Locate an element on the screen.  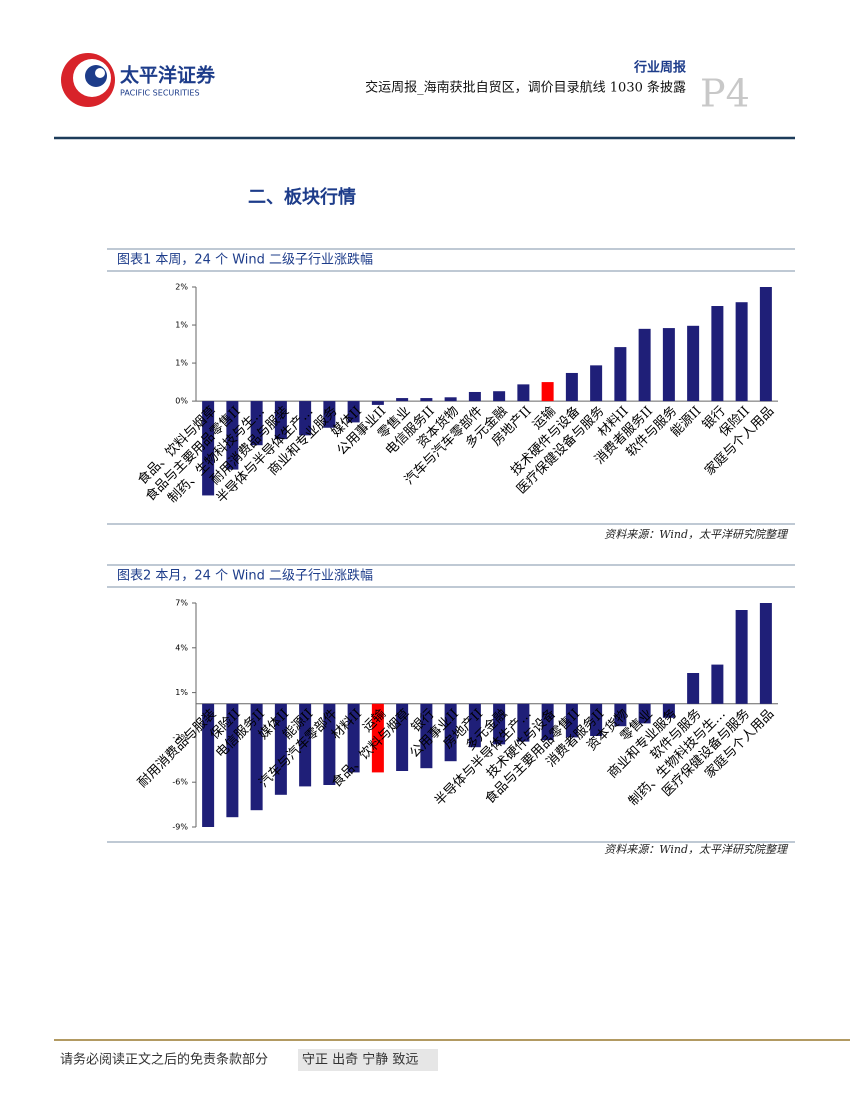
chart-title: 图表2 本月，24 个 Wind 二级子行业涨跌幅 is located at coordinates (245, 576).